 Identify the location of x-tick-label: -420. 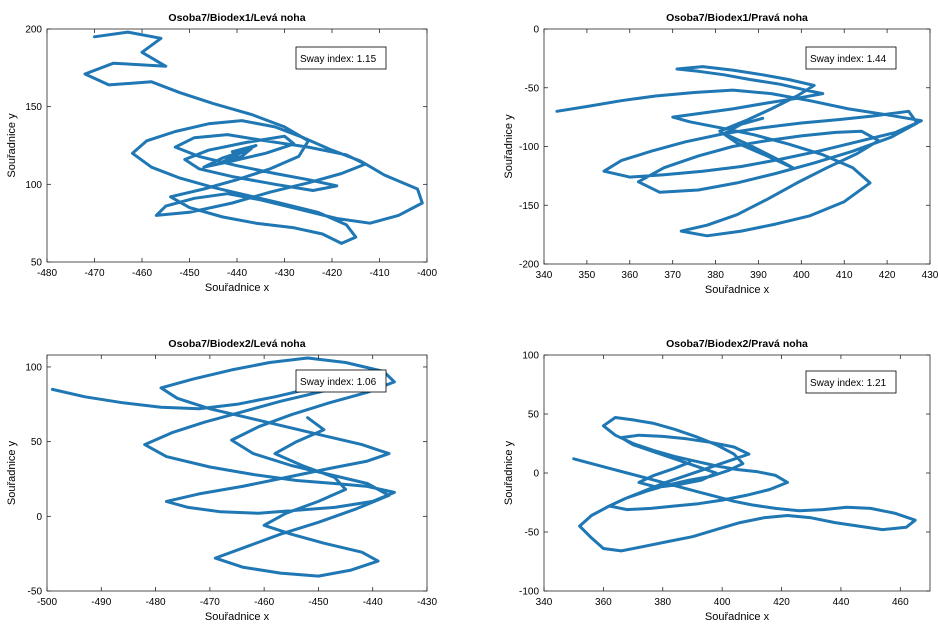
(332, 273).